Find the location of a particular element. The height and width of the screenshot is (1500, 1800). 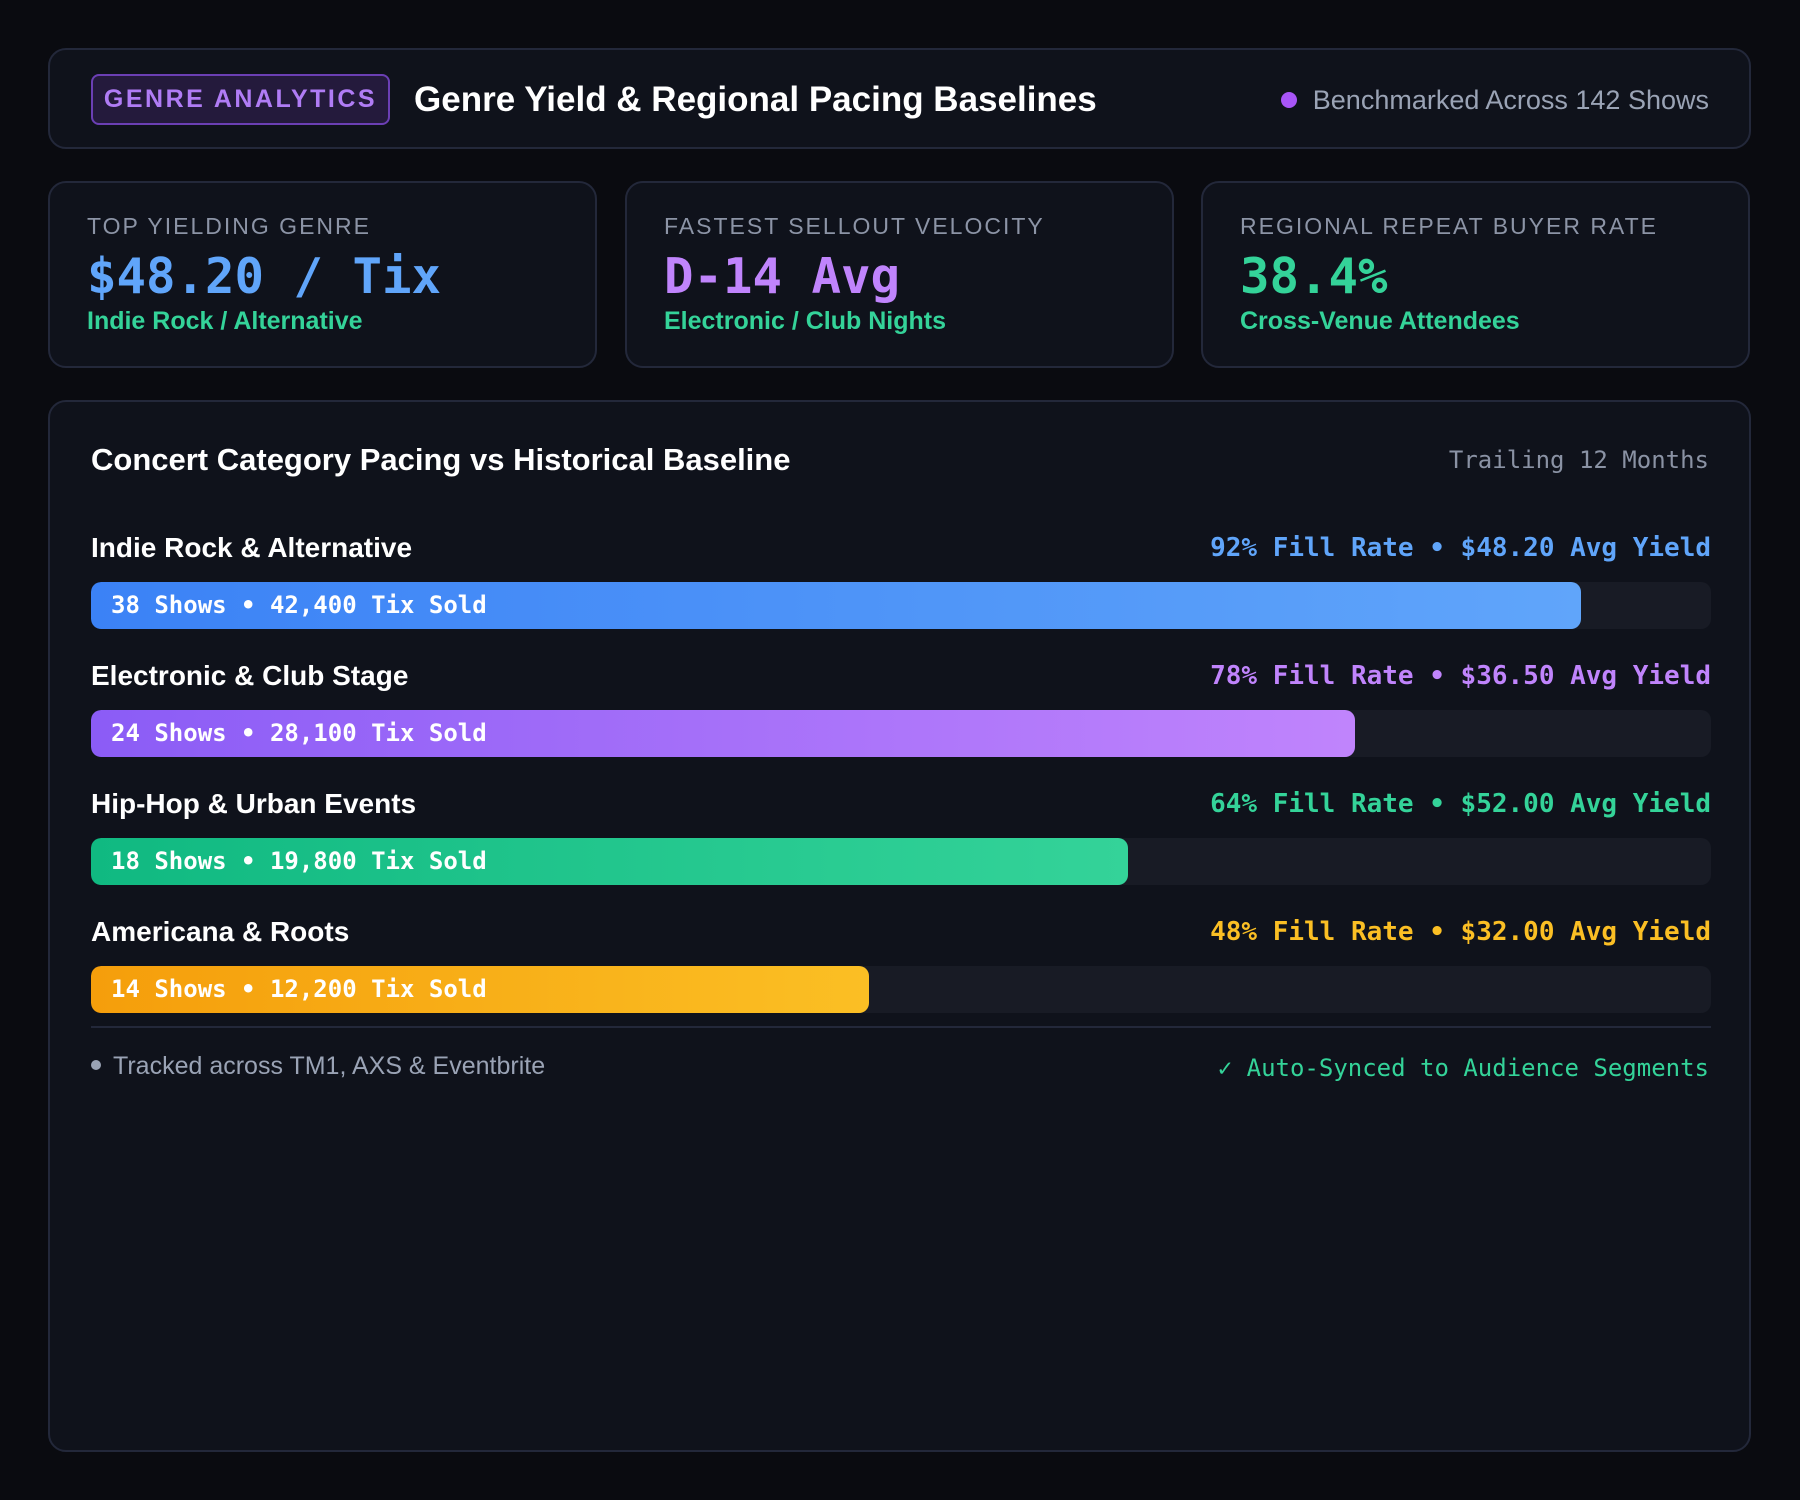

kpi-label: REGIONAL REPEAT BUYER RATE is located at coordinates (1449, 226).